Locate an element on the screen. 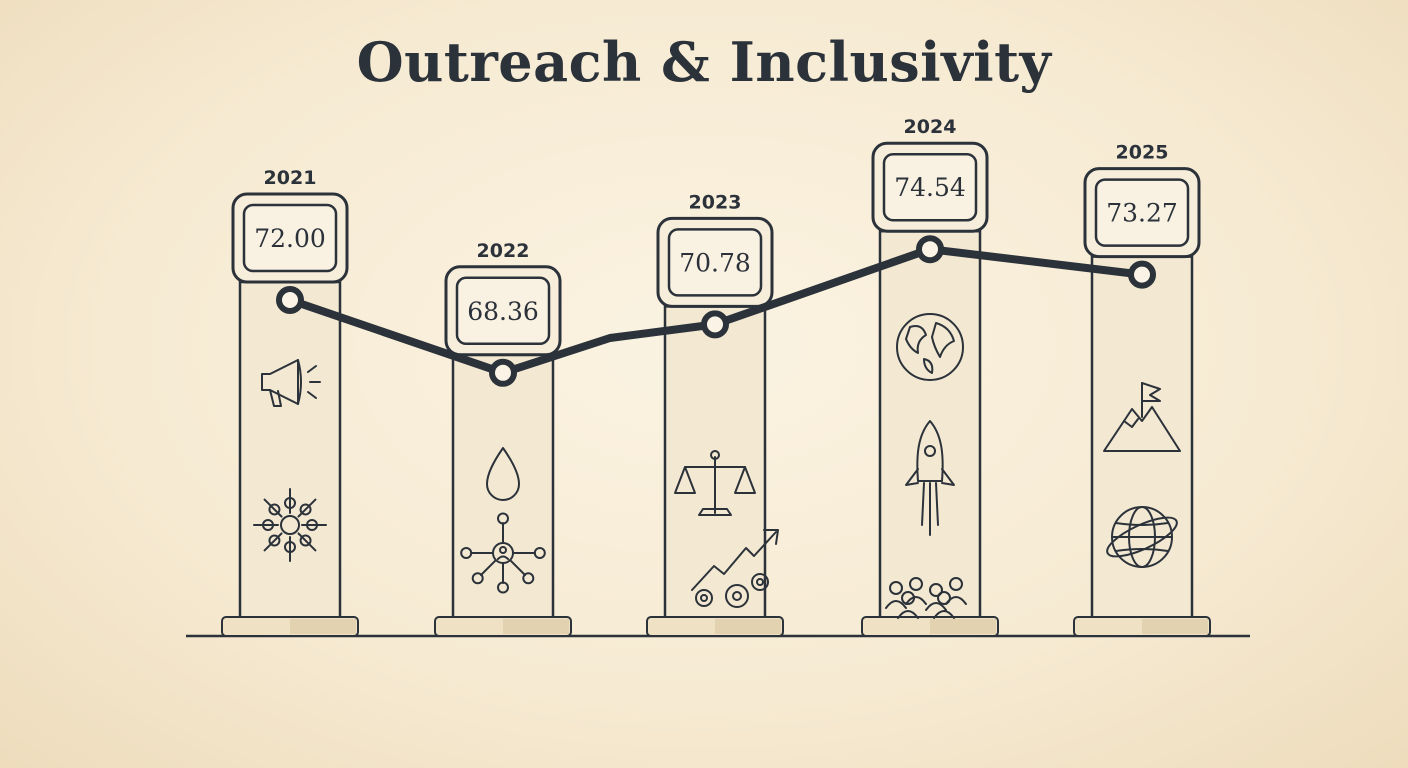 Image resolution: width=1408 pixels, height=768 pixels. network-icon is located at coordinates (503, 553).